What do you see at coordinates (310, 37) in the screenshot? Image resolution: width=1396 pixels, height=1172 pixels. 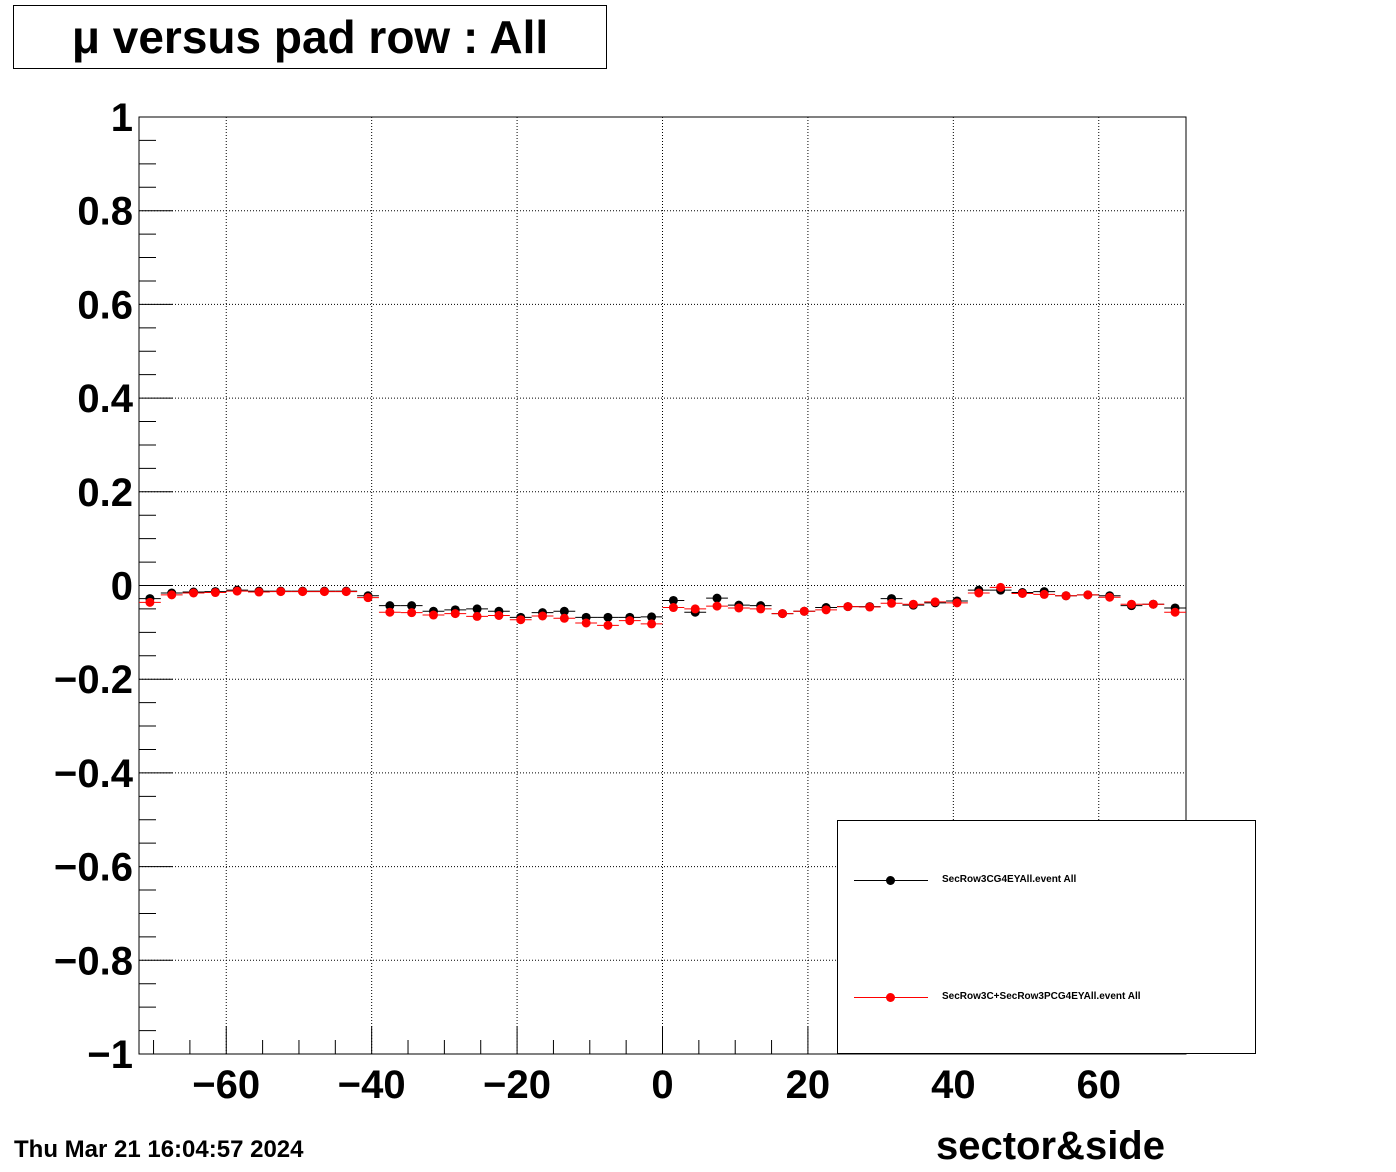 I see `chart-title: μ versus pad row : All` at bounding box center [310, 37].